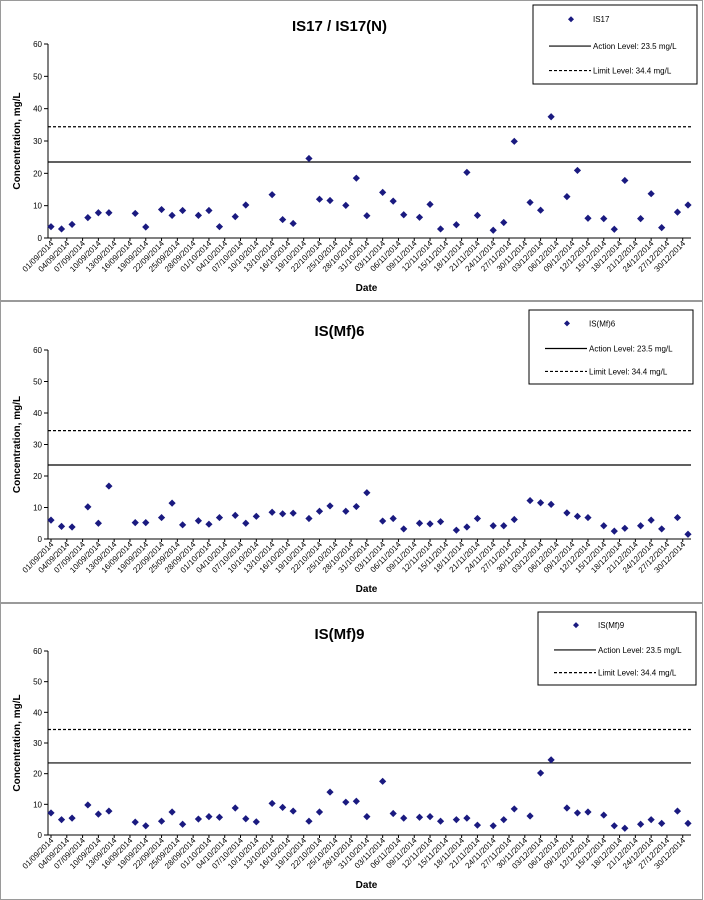 This screenshot has width=704, height=900. I want to click on legend-marker-icon, so click(571, 19).